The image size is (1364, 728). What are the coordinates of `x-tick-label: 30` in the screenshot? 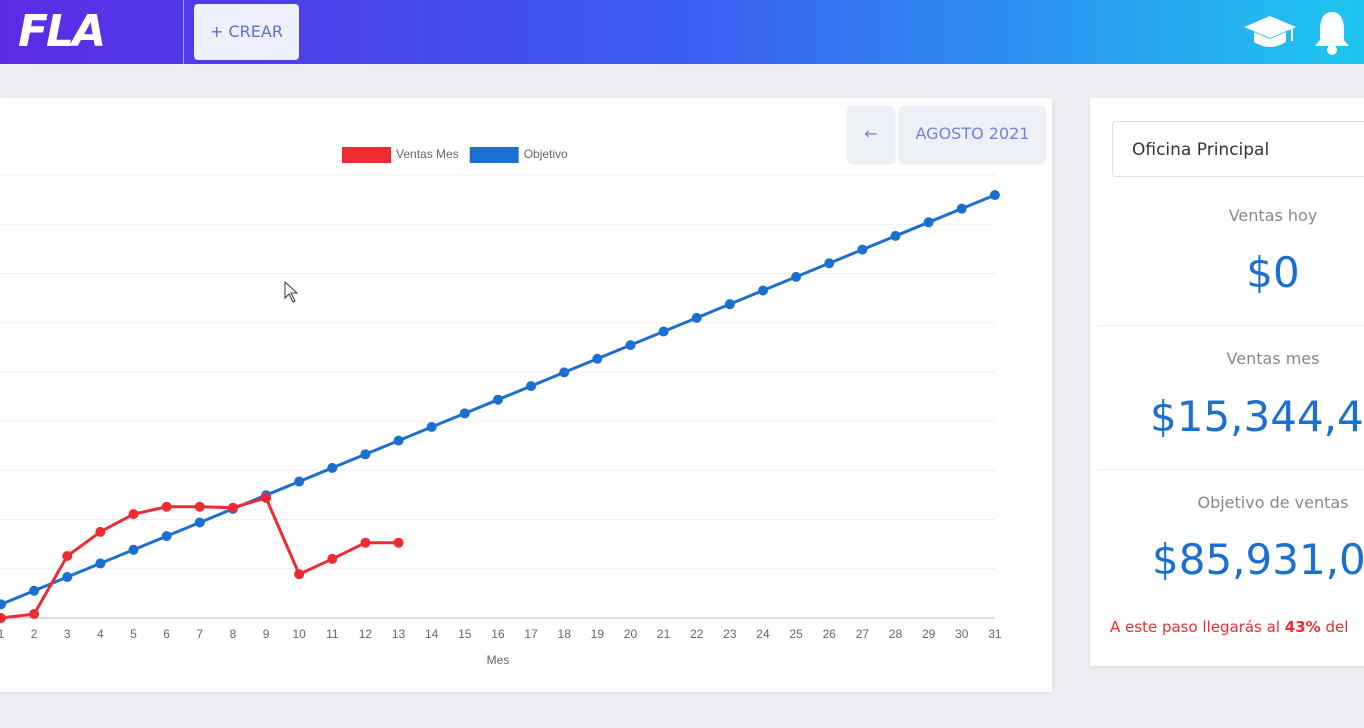 It's located at (962, 634).